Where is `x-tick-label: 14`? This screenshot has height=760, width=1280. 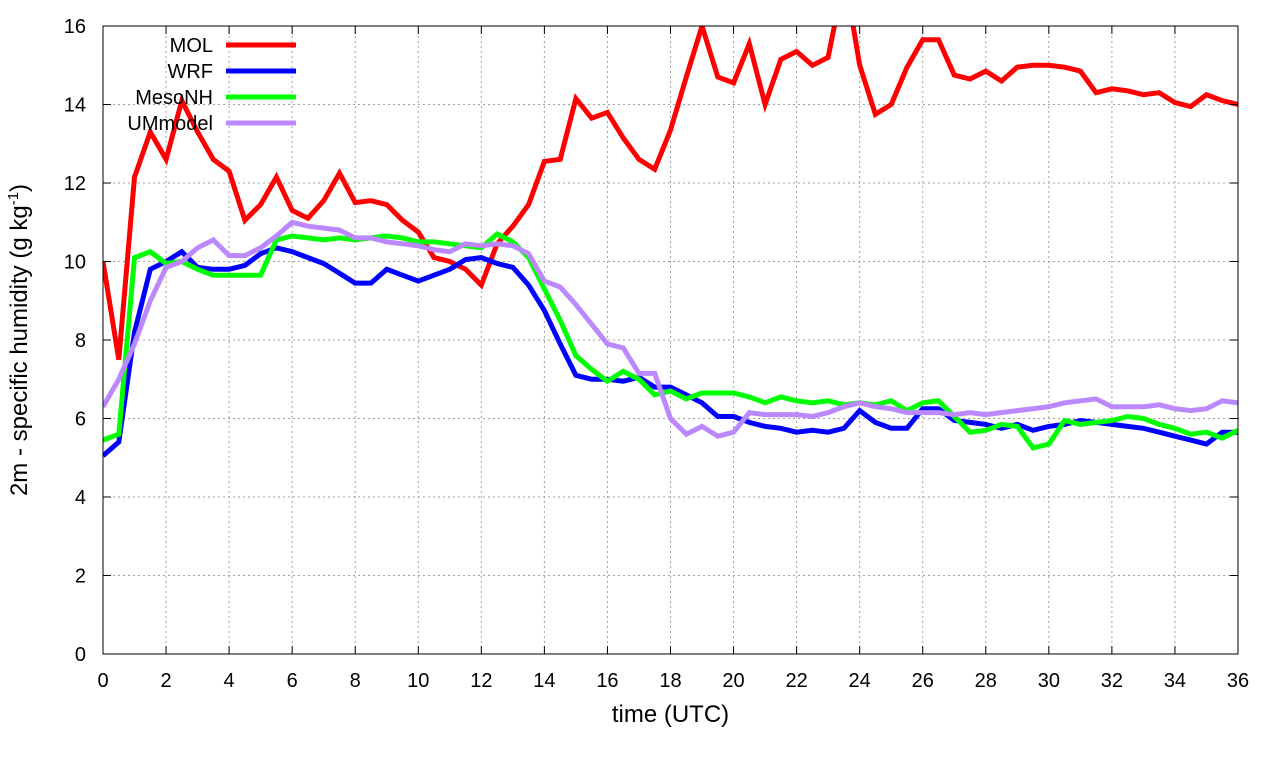 x-tick-label: 14 is located at coordinates (544, 681).